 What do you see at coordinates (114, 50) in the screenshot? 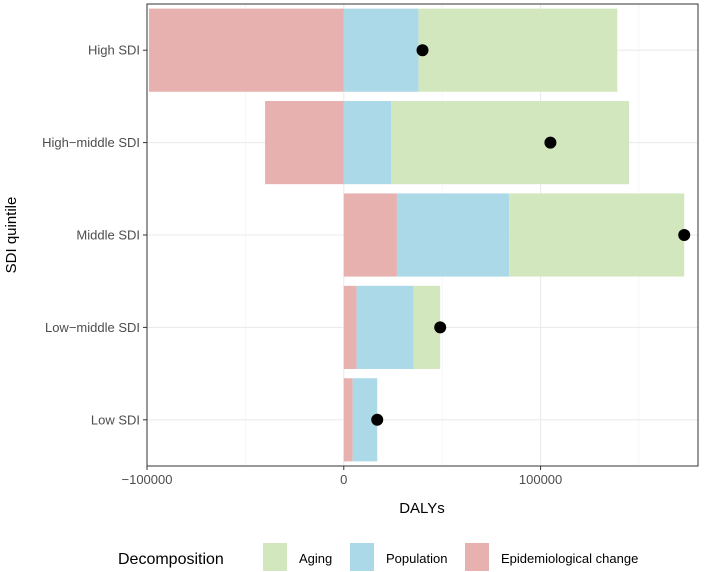
I see `y-tick-label: High SDI` at bounding box center [114, 50].